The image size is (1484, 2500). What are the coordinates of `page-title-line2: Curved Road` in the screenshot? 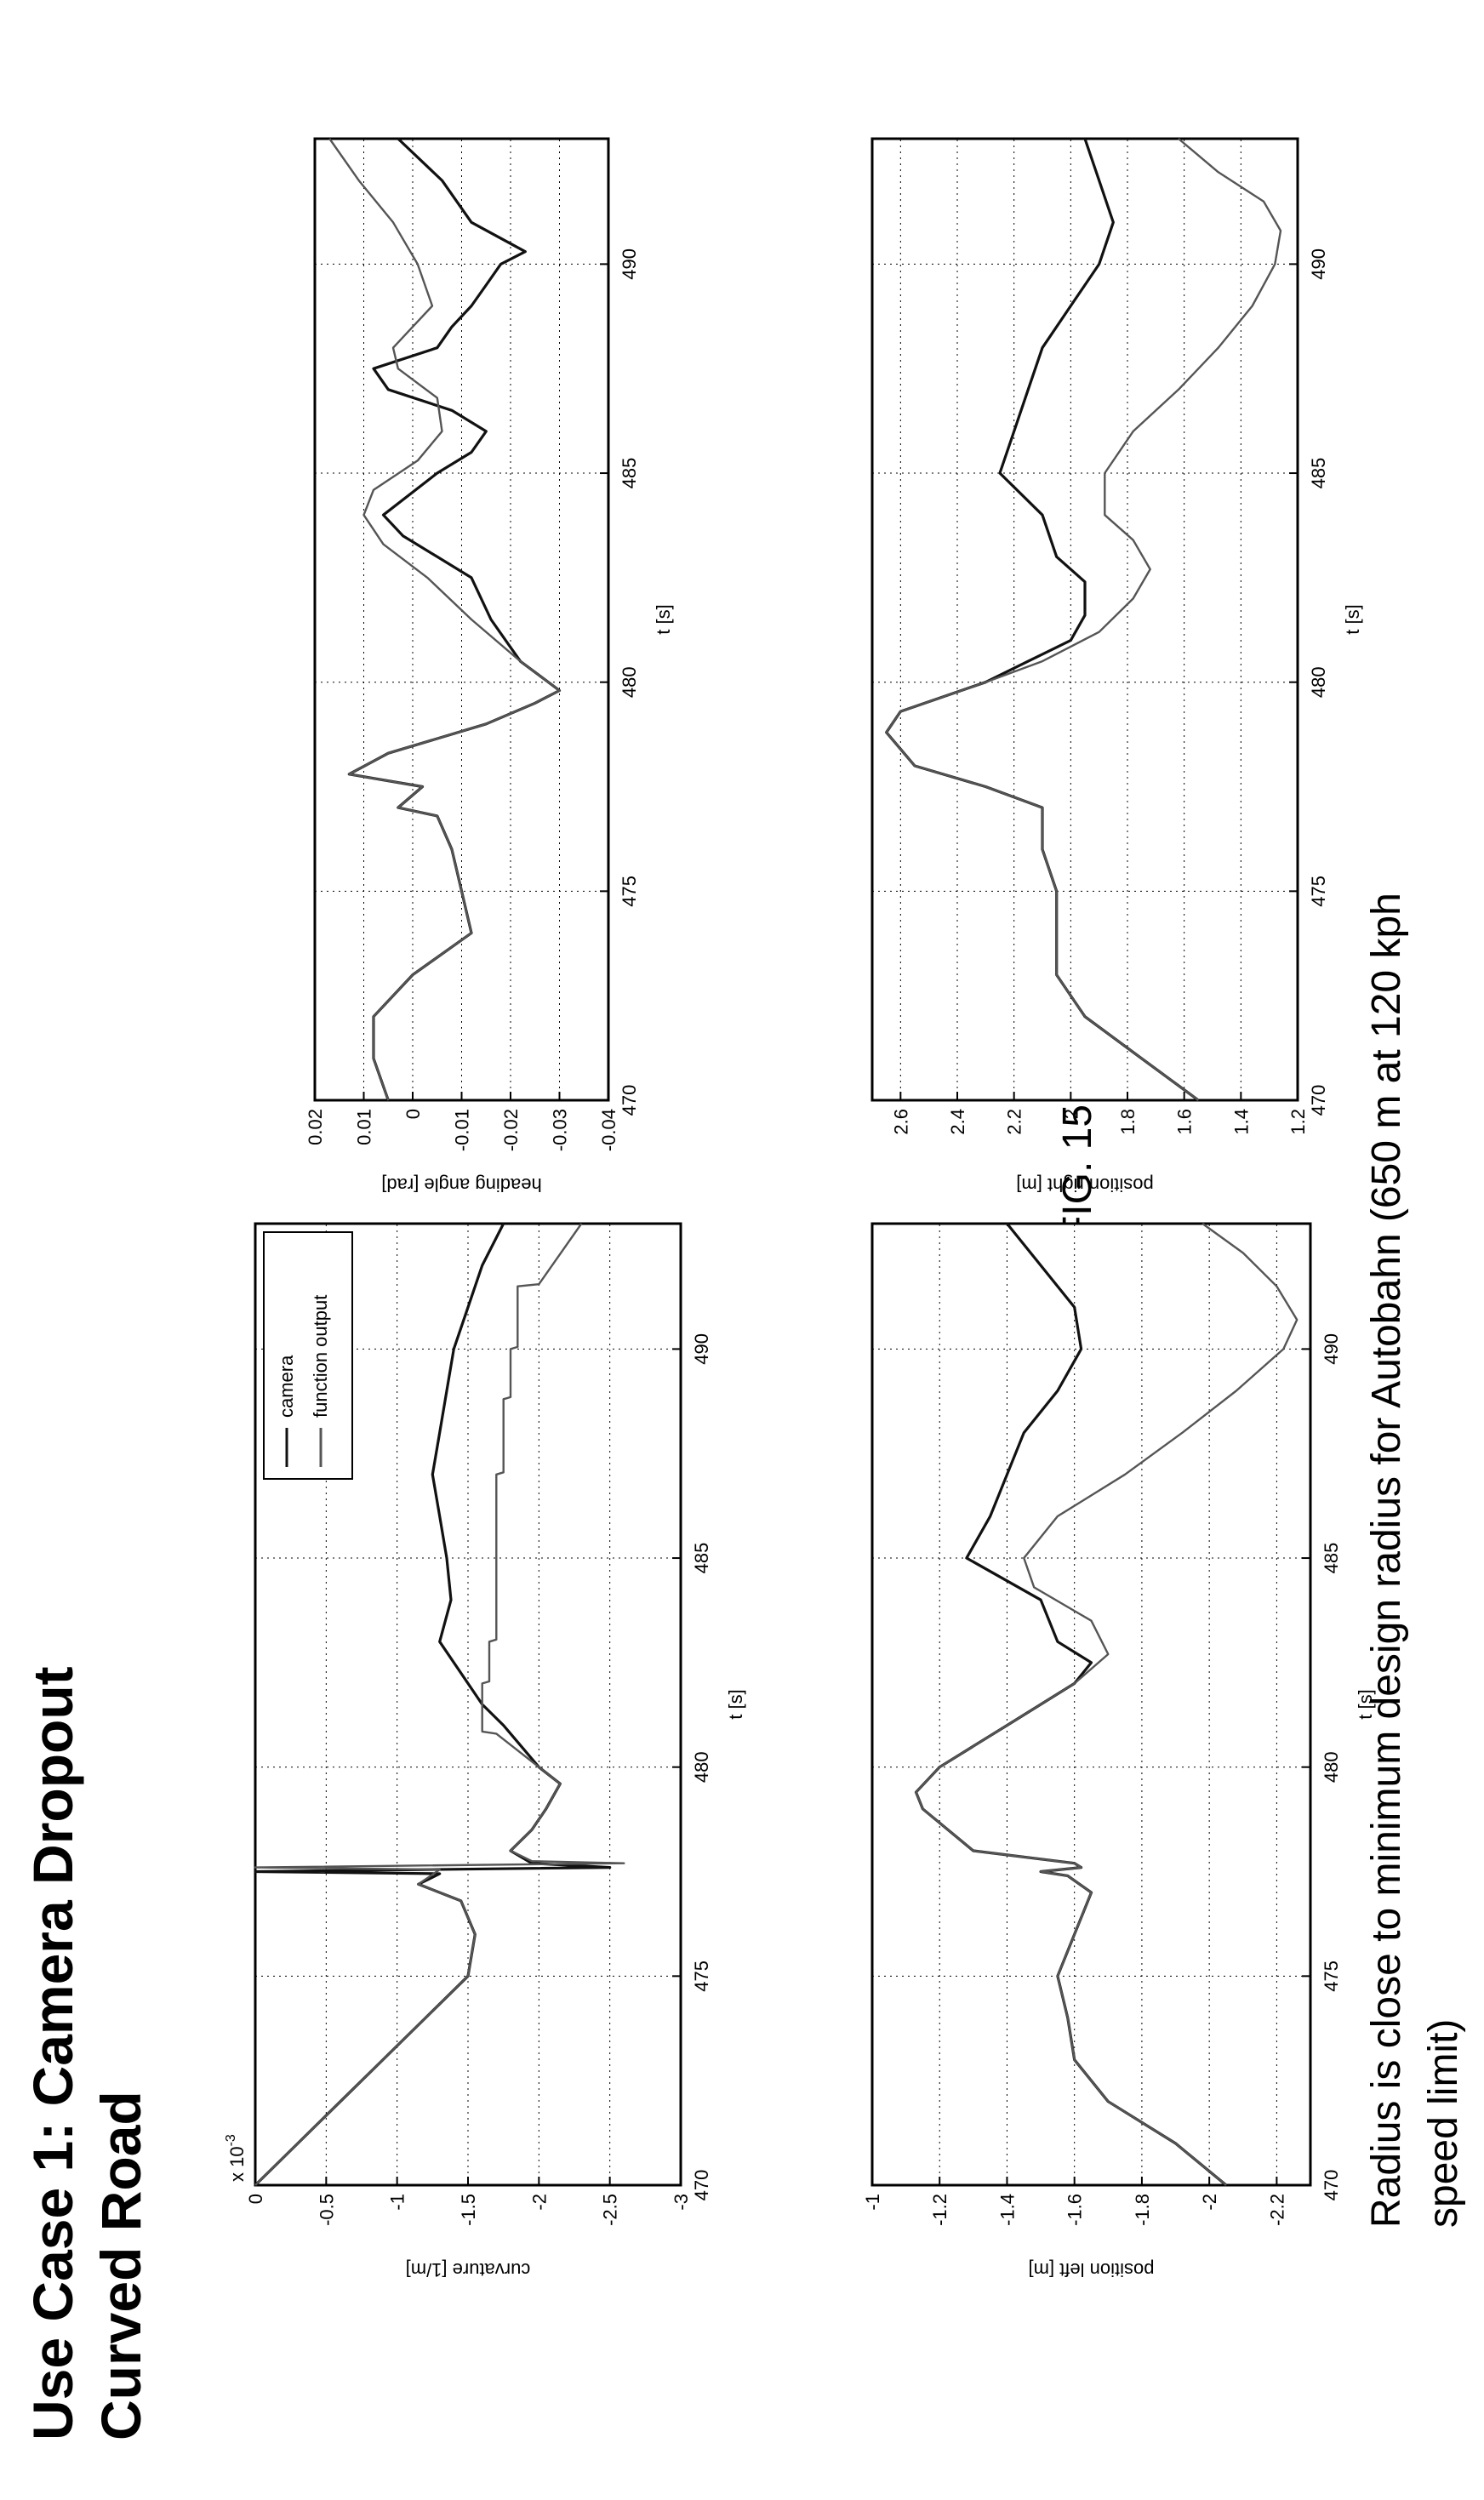 It's located at (120, 2265).